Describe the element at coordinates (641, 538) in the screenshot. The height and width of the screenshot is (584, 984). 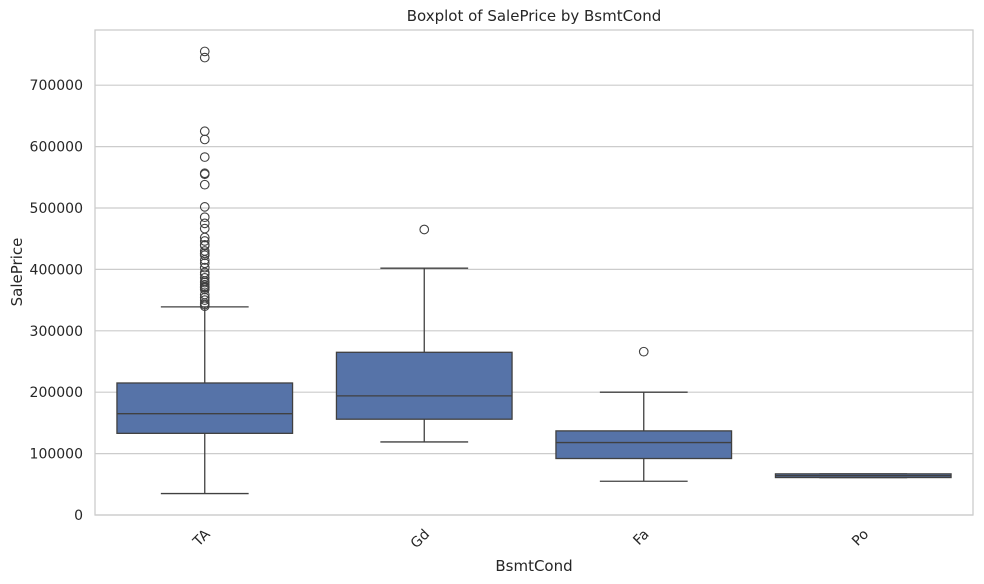
I see `x-tick-label-fa: Fa` at that location.